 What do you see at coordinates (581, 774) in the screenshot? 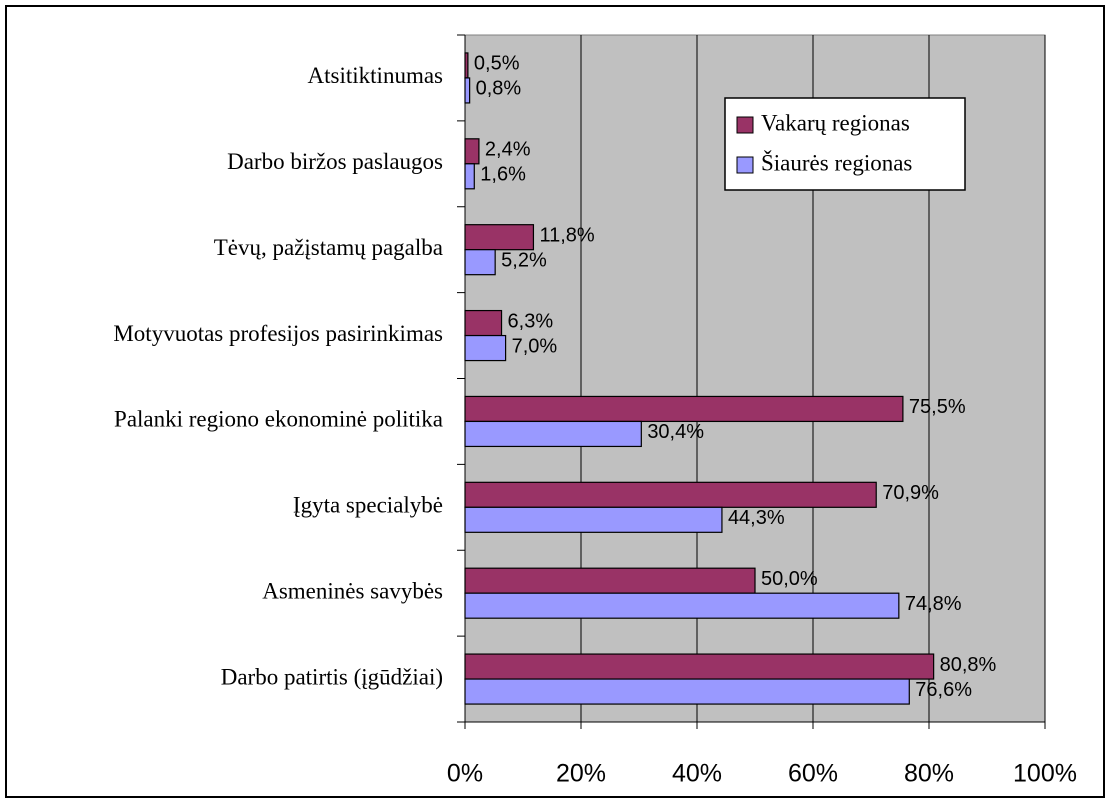
I see `x-tick-label: 20%` at bounding box center [581, 774].